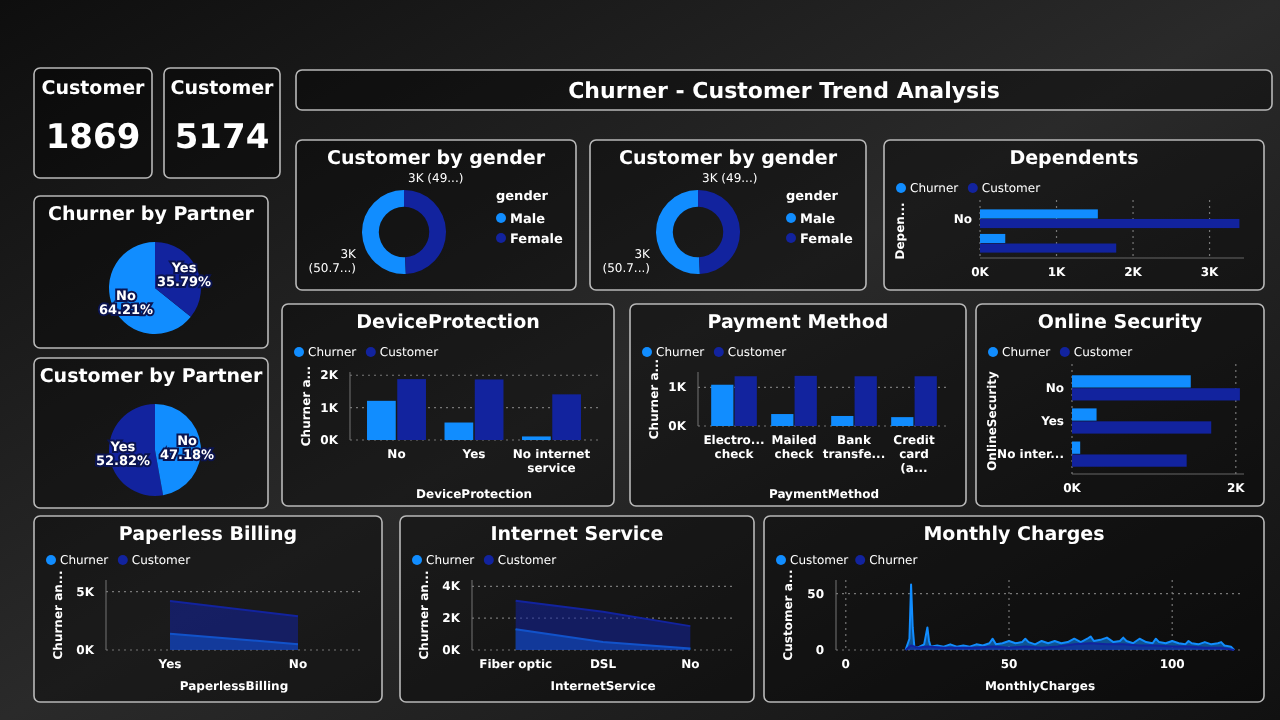  What do you see at coordinates (448, 323) in the screenshot?
I see `chart-title: DeviceProtection` at bounding box center [448, 323].